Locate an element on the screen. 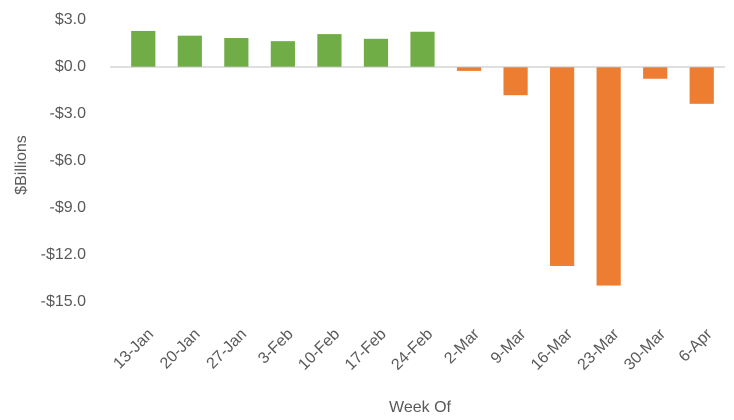  y-tick-label: $3.0 is located at coordinates (70, 19).